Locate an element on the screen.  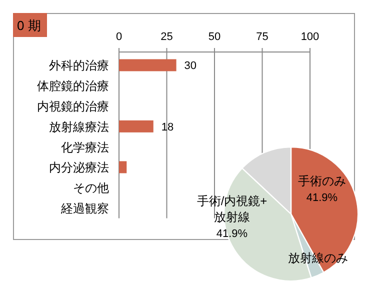
y-tick-label: 外科的治療 is located at coordinates (79, 65).